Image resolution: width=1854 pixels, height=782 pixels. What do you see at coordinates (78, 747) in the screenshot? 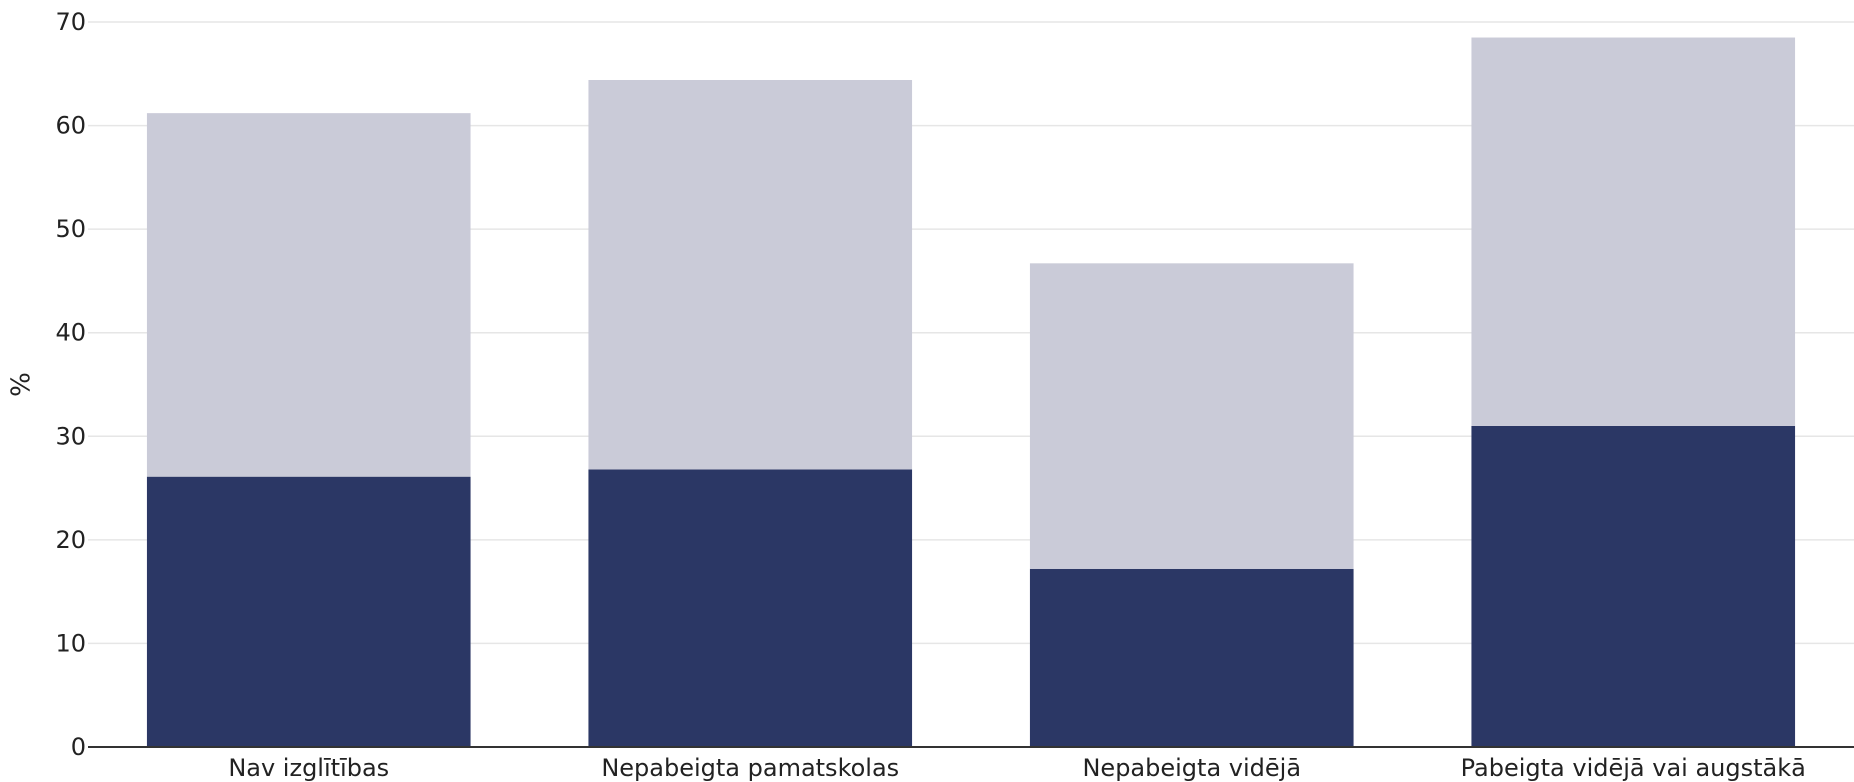
I see `y-tick-label: 0` at bounding box center [78, 747].